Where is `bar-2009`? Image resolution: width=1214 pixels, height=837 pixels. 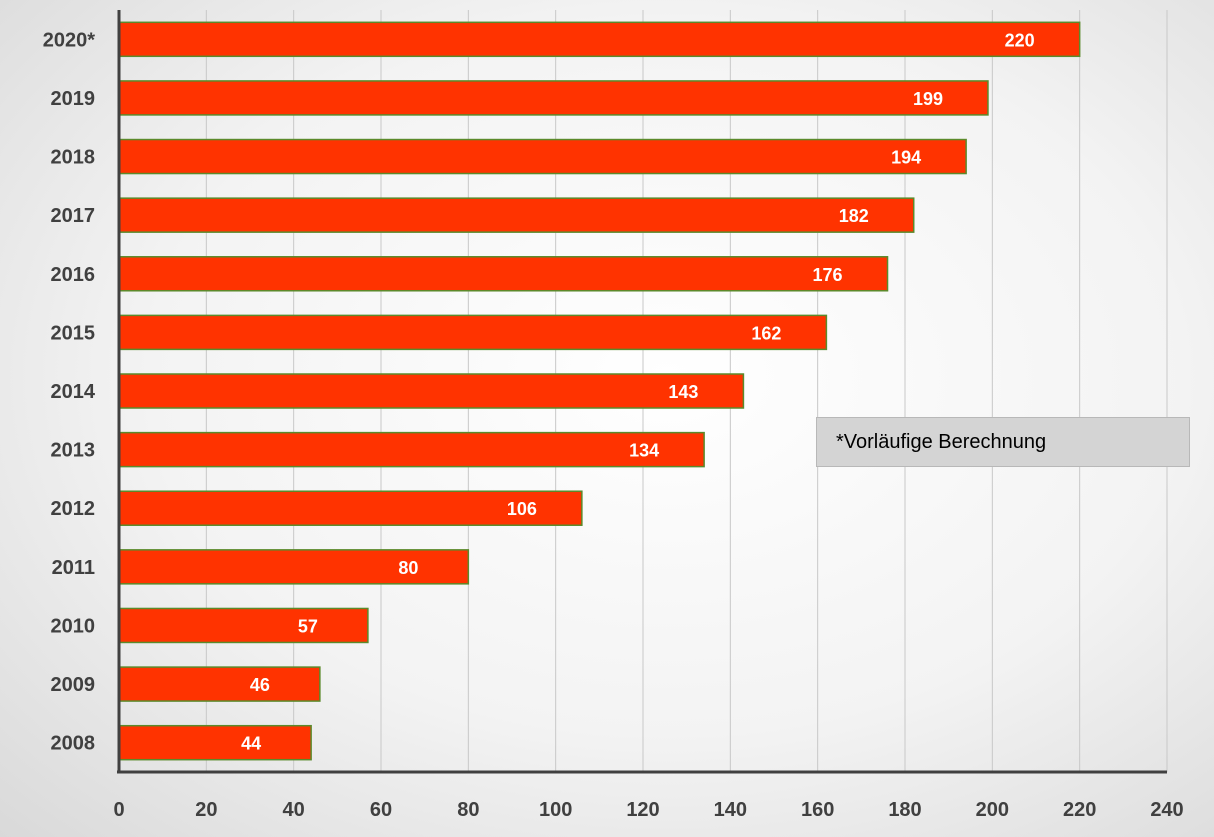
bar-2009 is located at coordinates (219, 684).